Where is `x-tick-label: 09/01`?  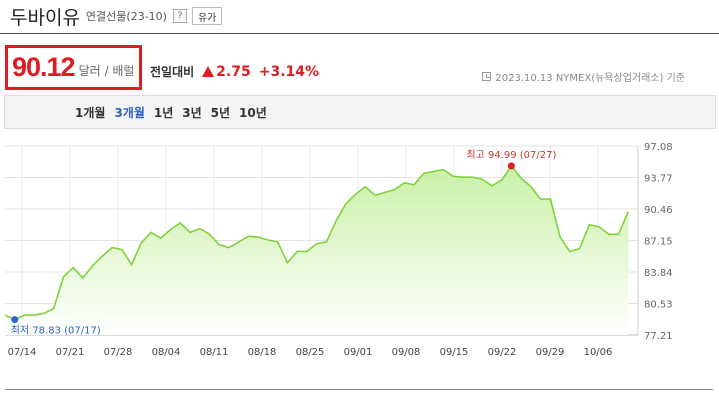 x-tick-label: 09/01 is located at coordinates (358, 352).